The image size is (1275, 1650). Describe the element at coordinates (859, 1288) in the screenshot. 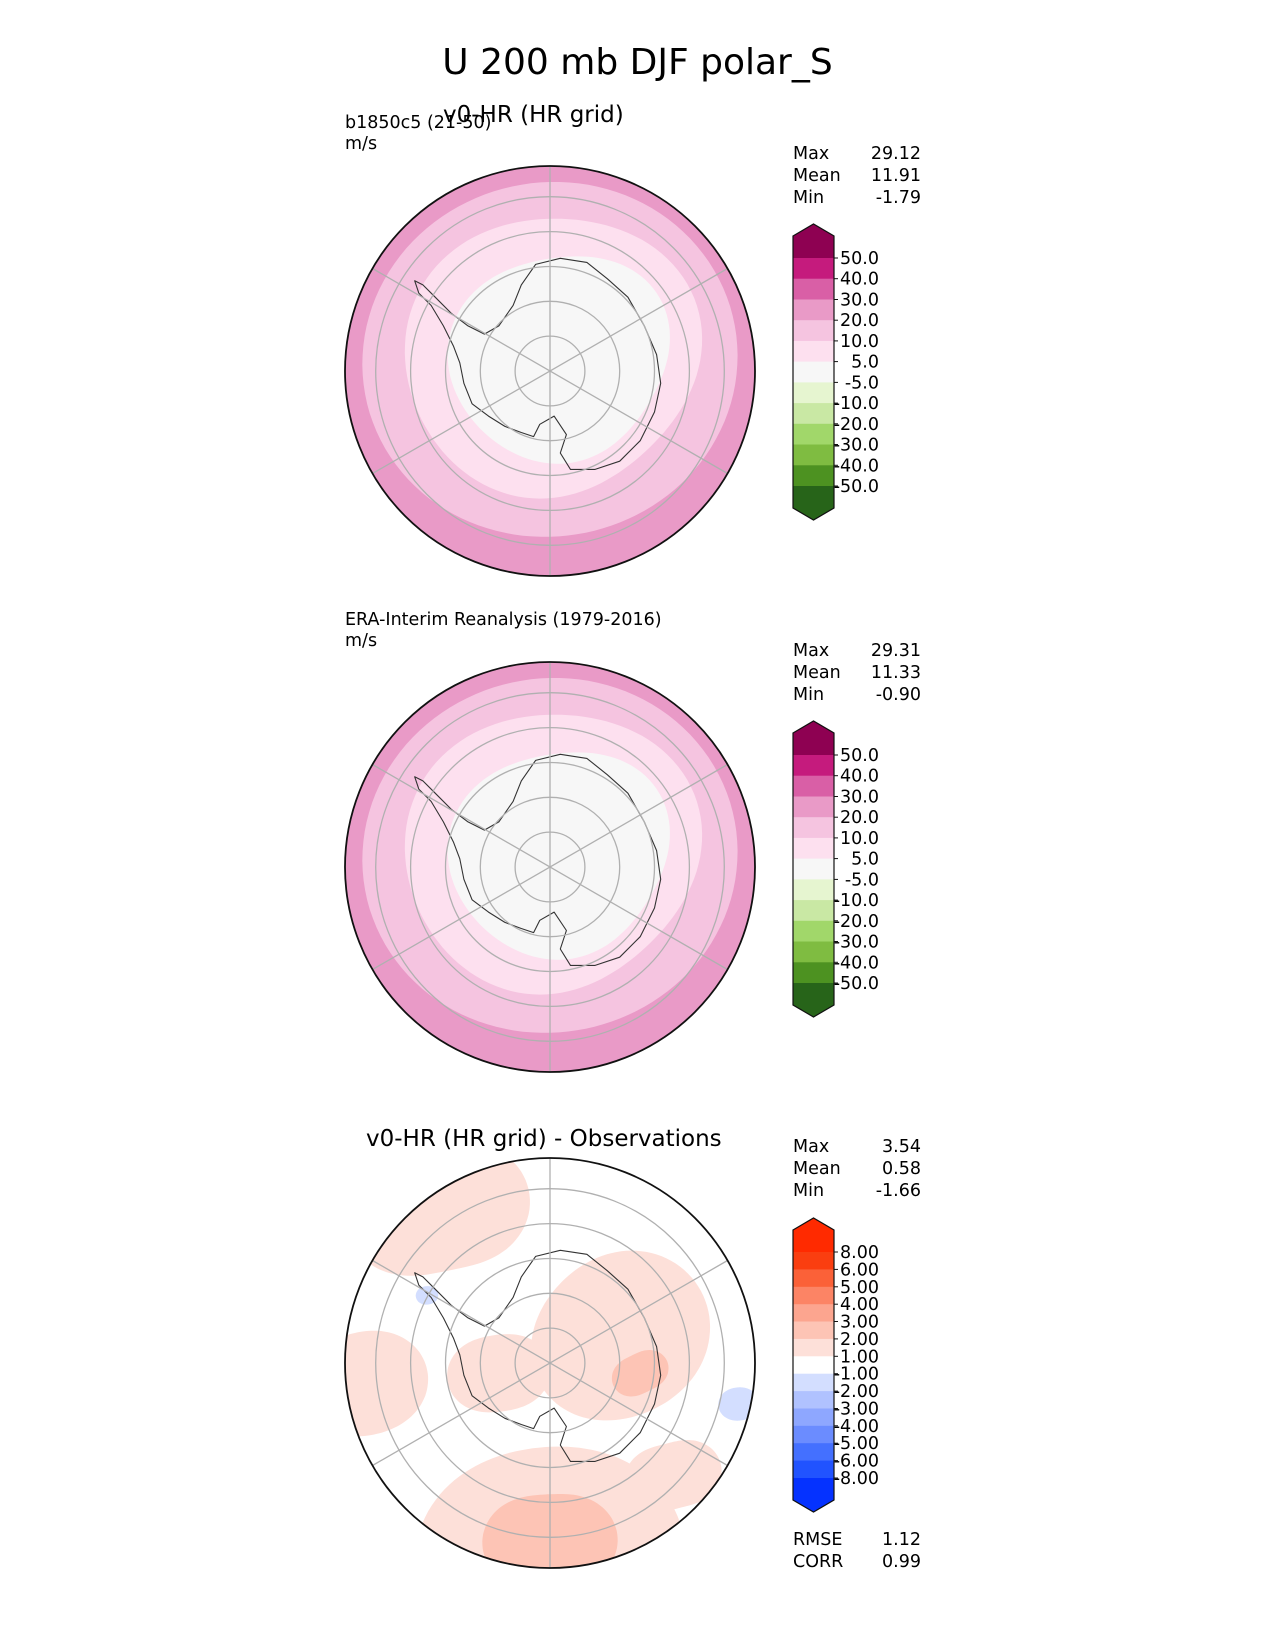

I see `colorbar-tick-label: 5.00` at that location.